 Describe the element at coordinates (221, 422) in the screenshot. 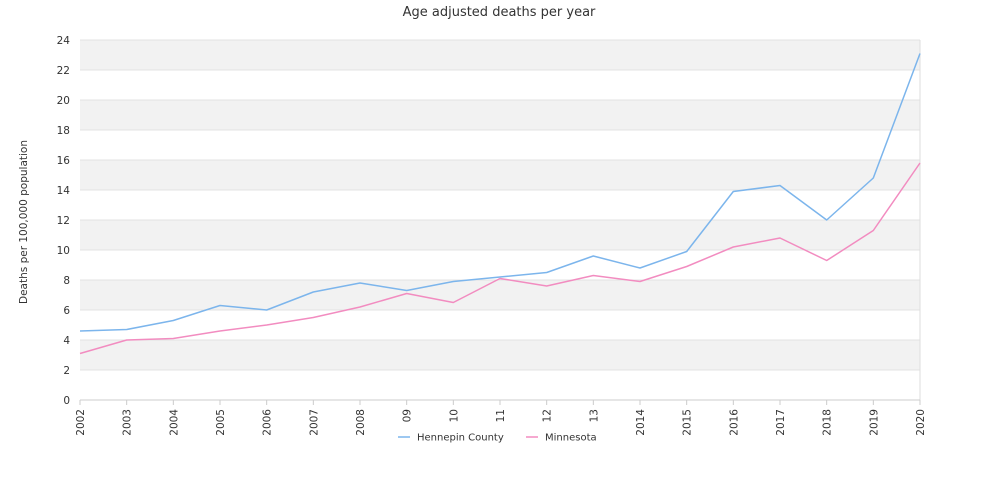

I see `x-tick-label: 2005` at that location.